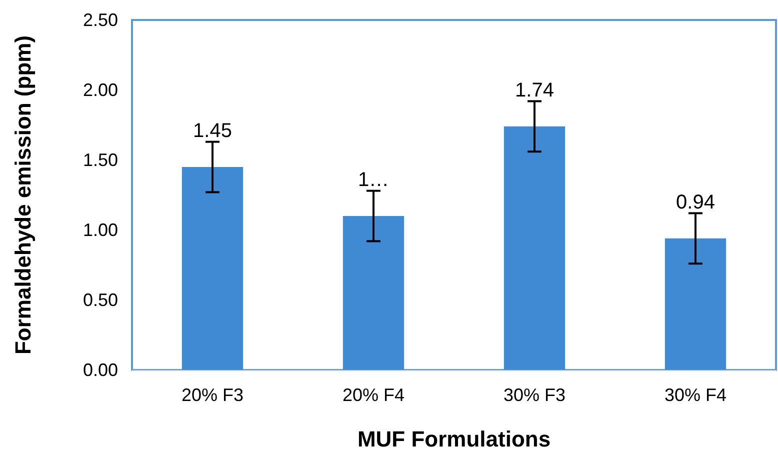  I want to click on x-tick-label: 30% F3, so click(534, 395).